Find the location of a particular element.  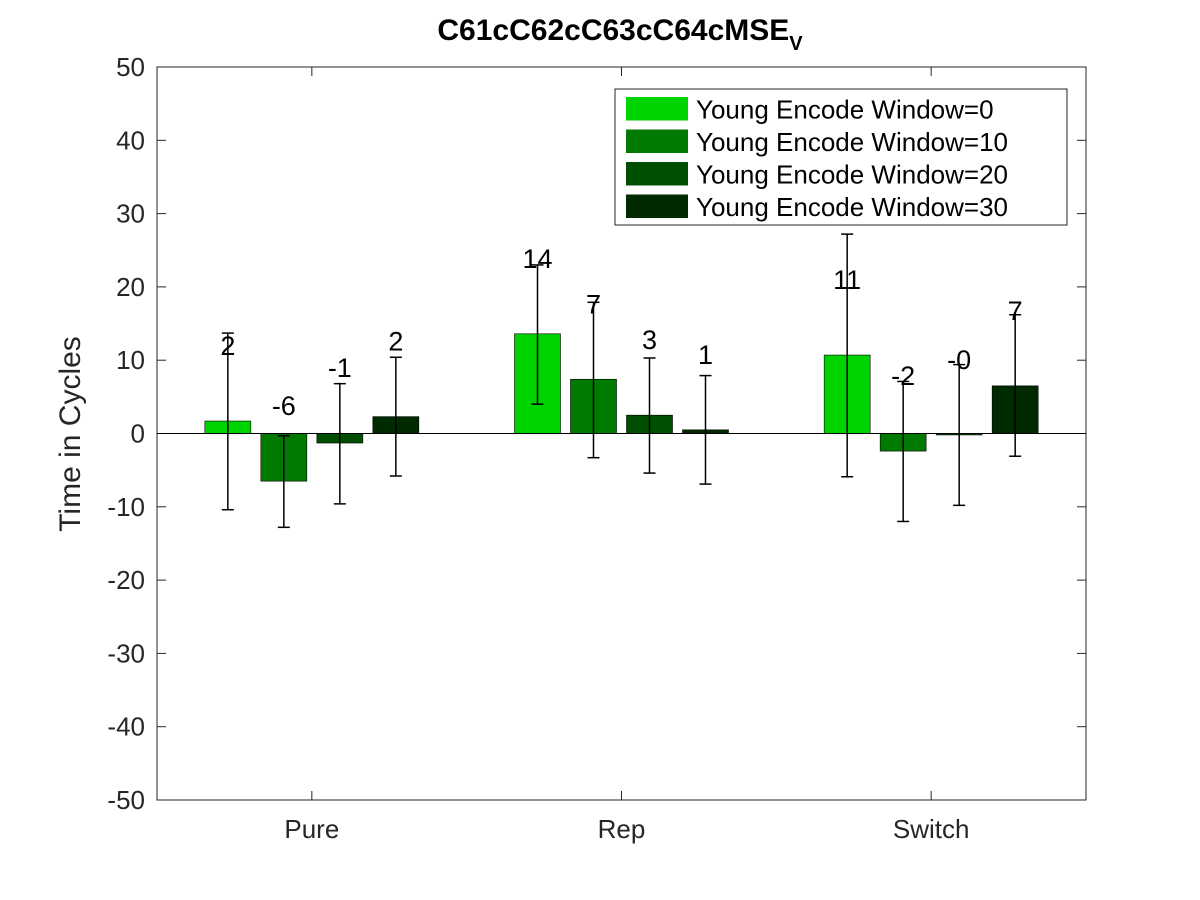

legend-box is located at coordinates (841, 157).